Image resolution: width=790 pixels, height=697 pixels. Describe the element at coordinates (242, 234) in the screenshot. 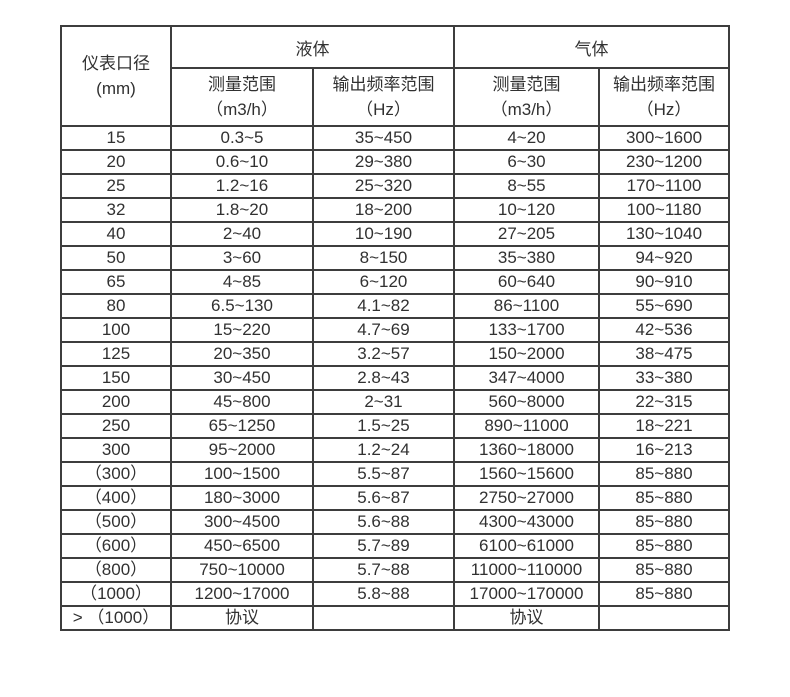

I see `table-cell: 2~40` at that location.